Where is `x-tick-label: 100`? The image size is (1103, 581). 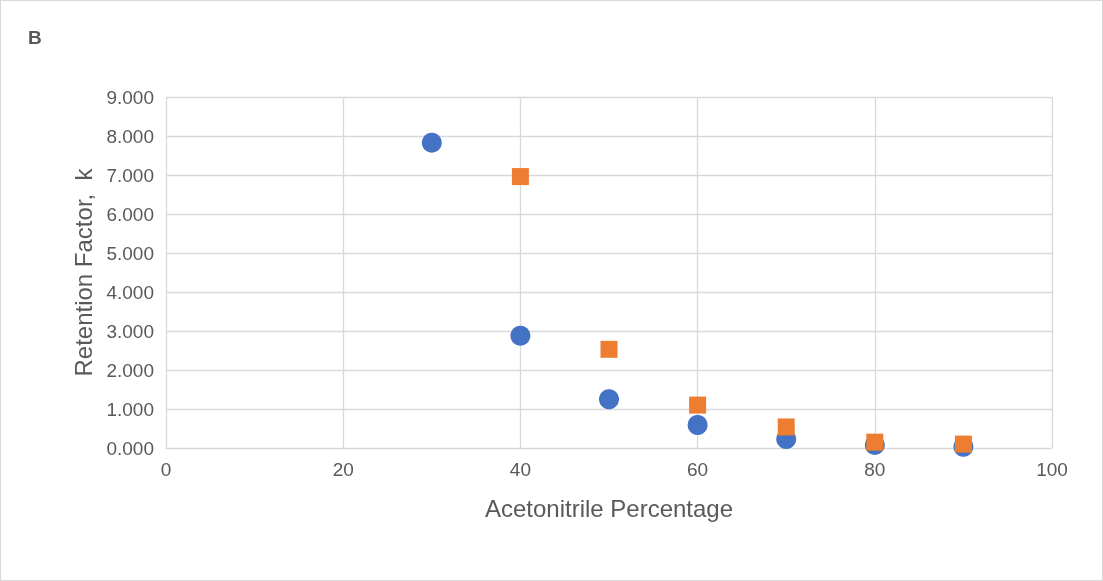 x-tick-label: 100 is located at coordinates (1052, 469).